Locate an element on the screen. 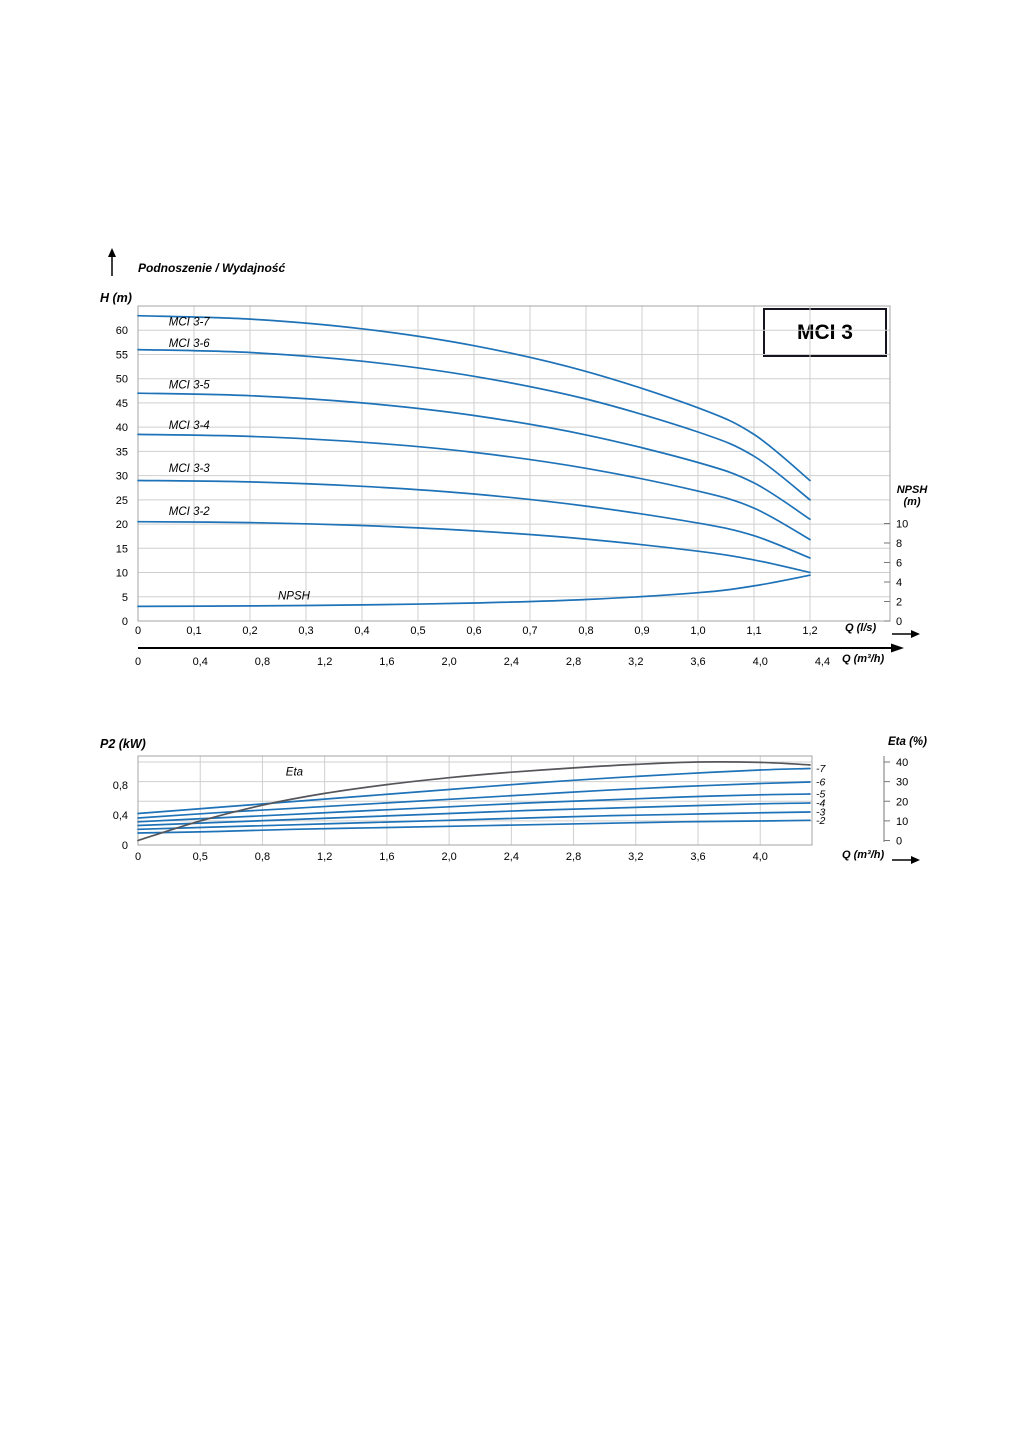 The width and height of the screenshot is (1024, 1448). curve--6 is located at coordinates (474, 800).